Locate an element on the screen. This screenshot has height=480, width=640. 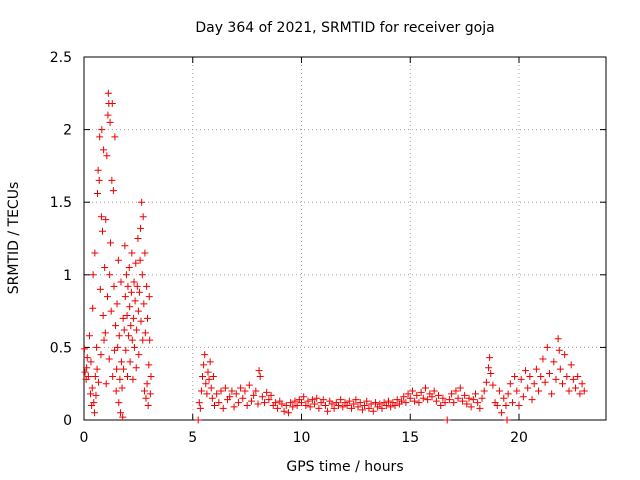
x-tick-label: 20 is located at coordinates (519, 438).